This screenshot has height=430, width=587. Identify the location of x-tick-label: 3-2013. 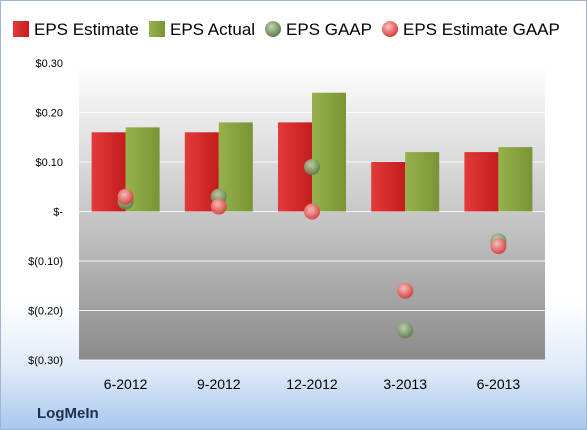
(405, 384).